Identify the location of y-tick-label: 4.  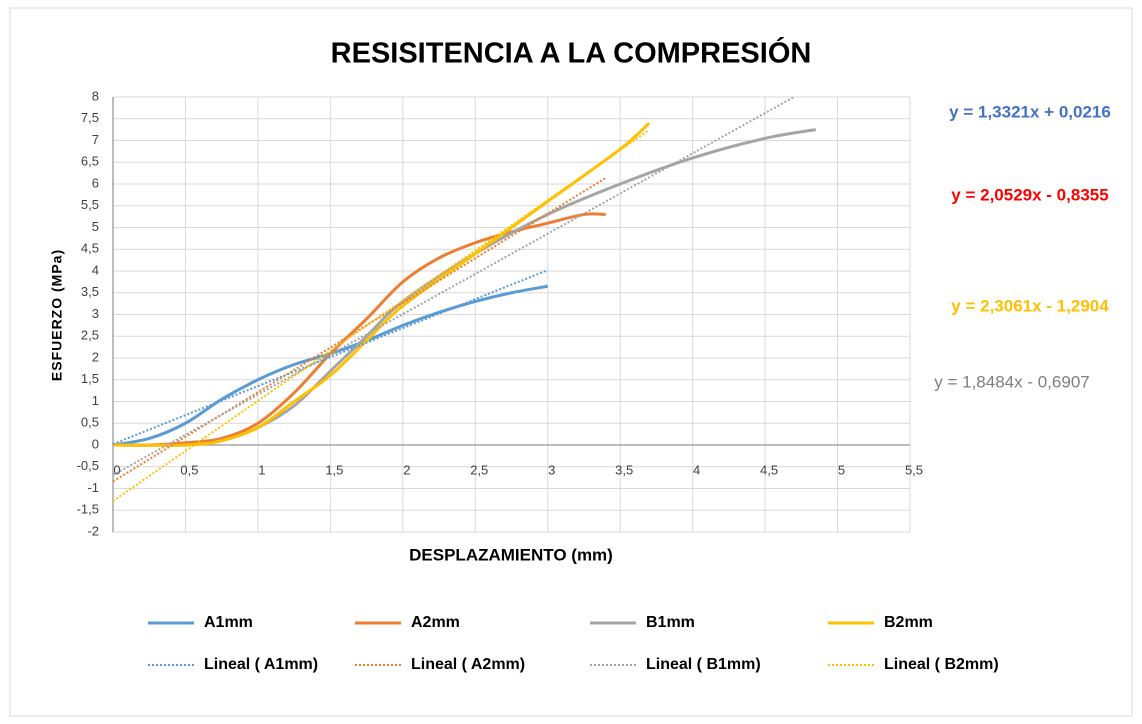
(95, 269).